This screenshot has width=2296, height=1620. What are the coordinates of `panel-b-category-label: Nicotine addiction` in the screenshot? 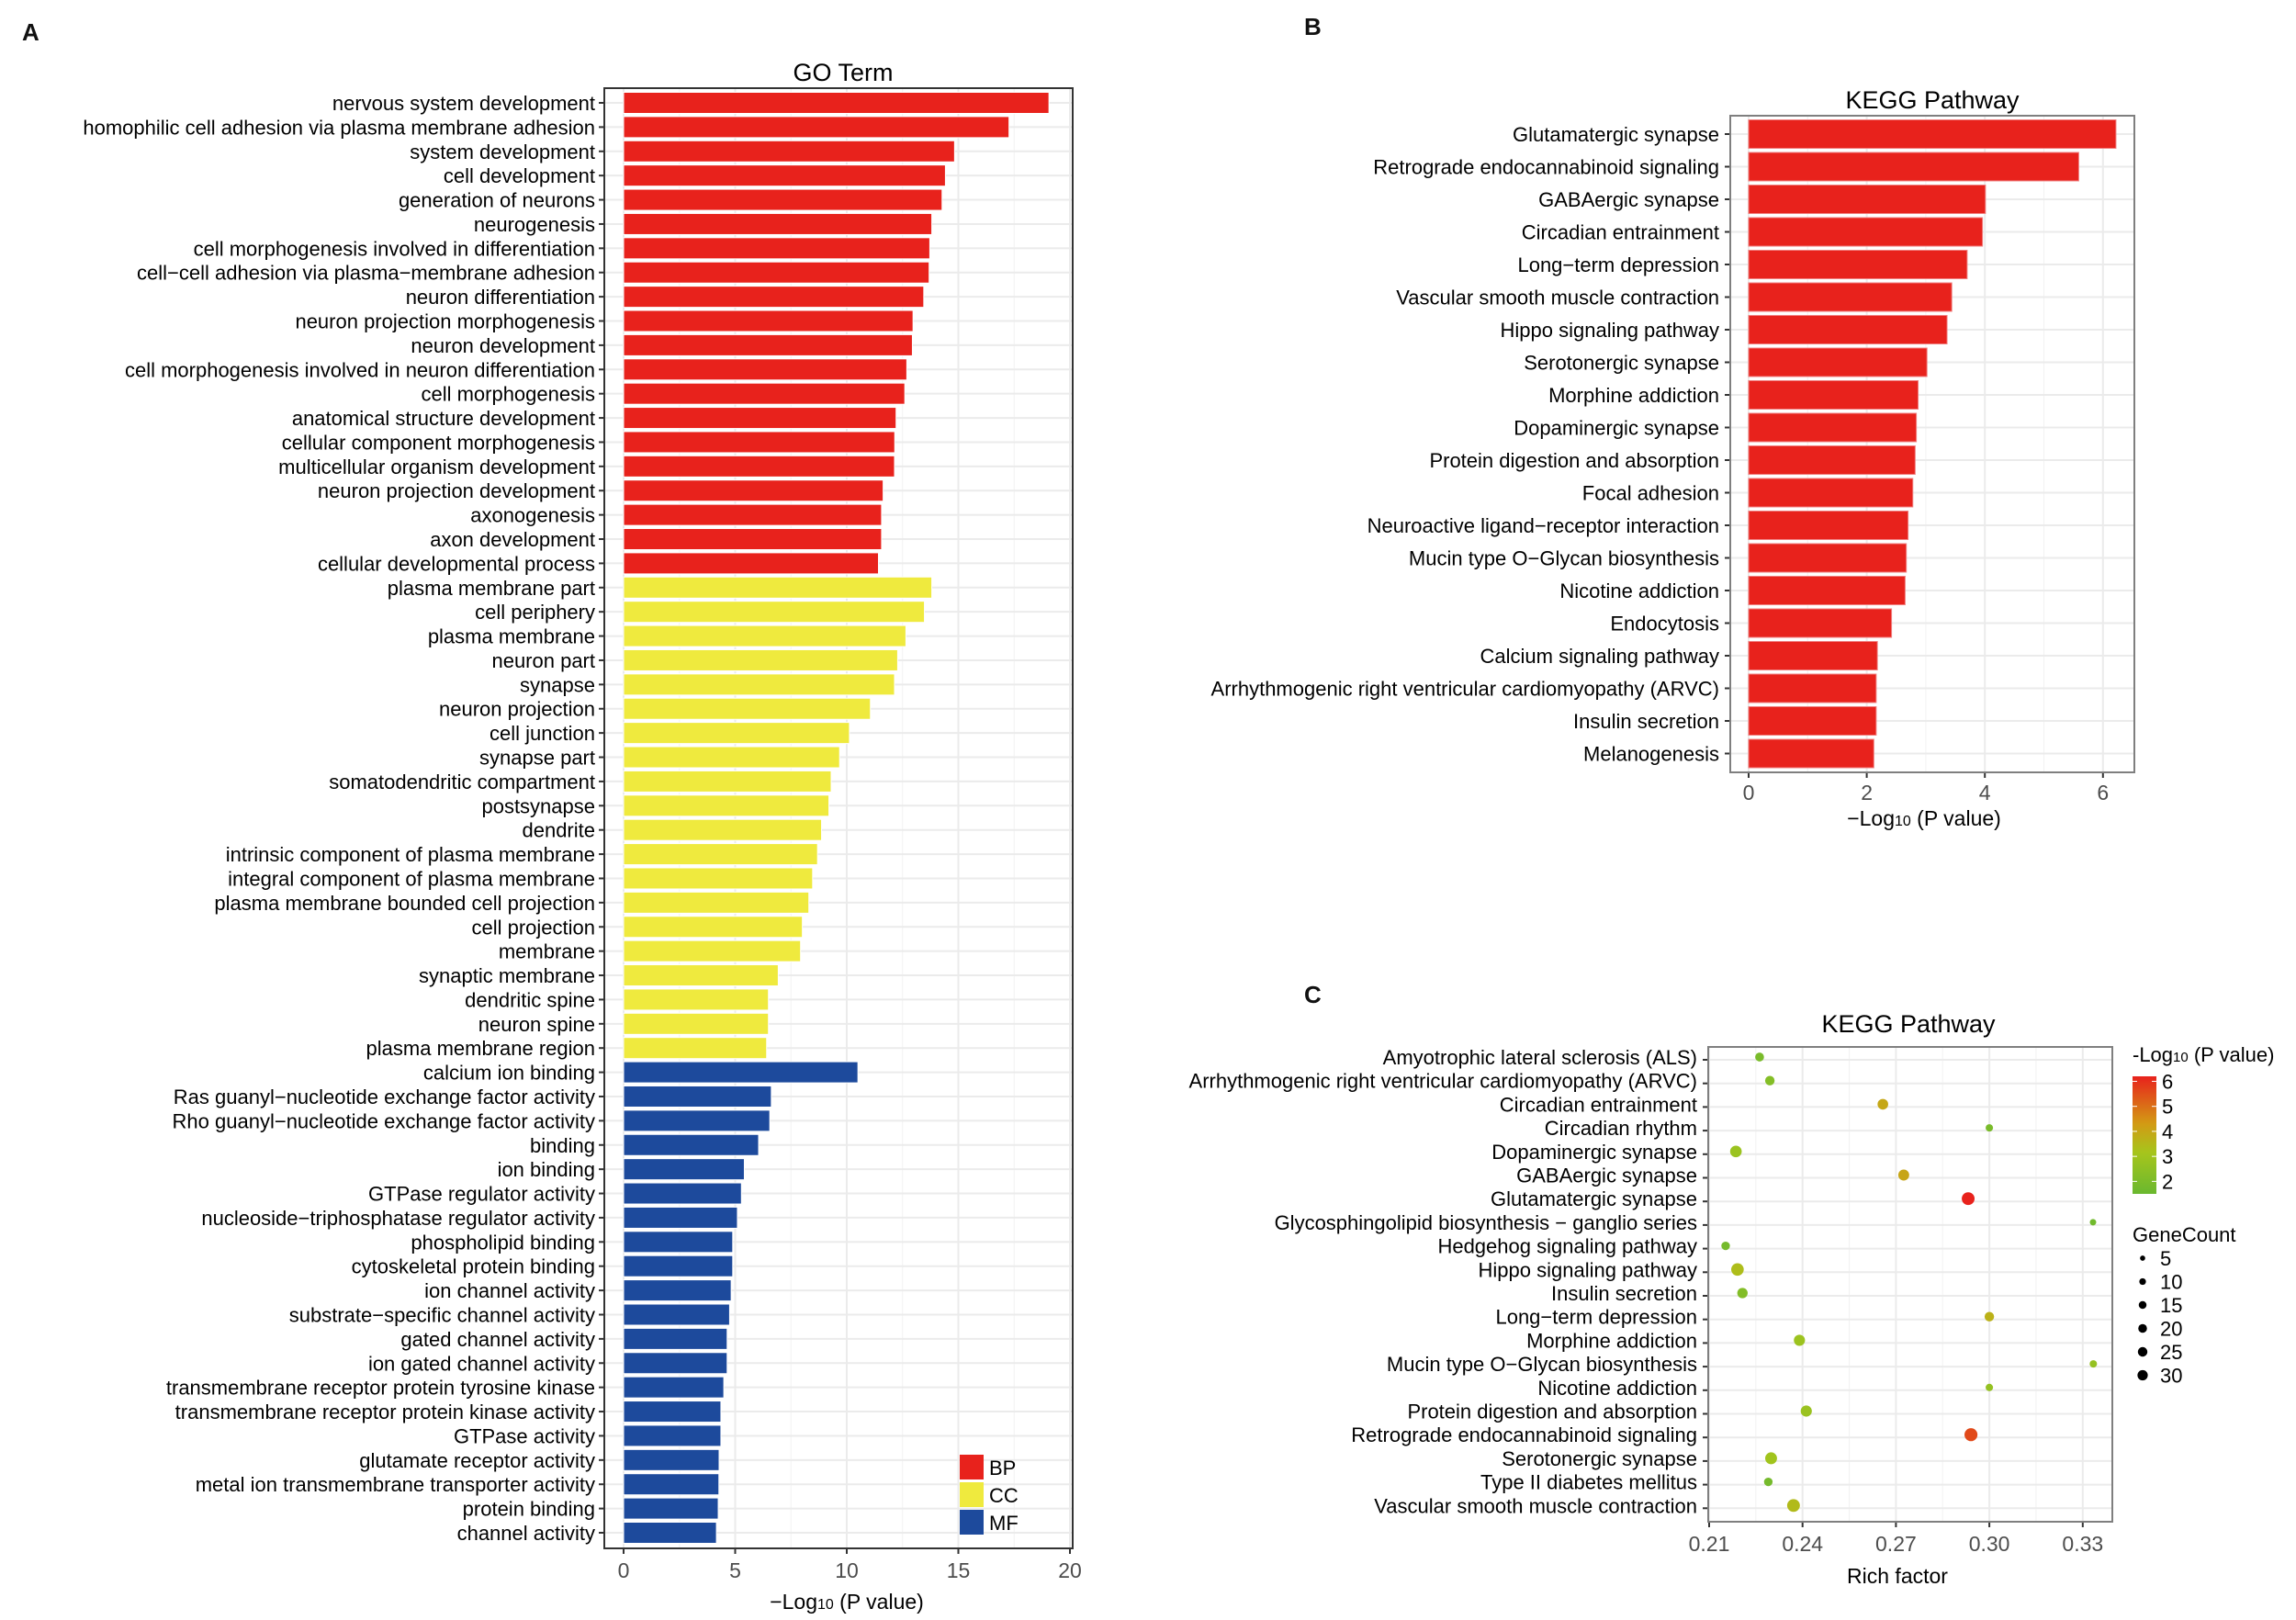 It's located at (1639, 590).